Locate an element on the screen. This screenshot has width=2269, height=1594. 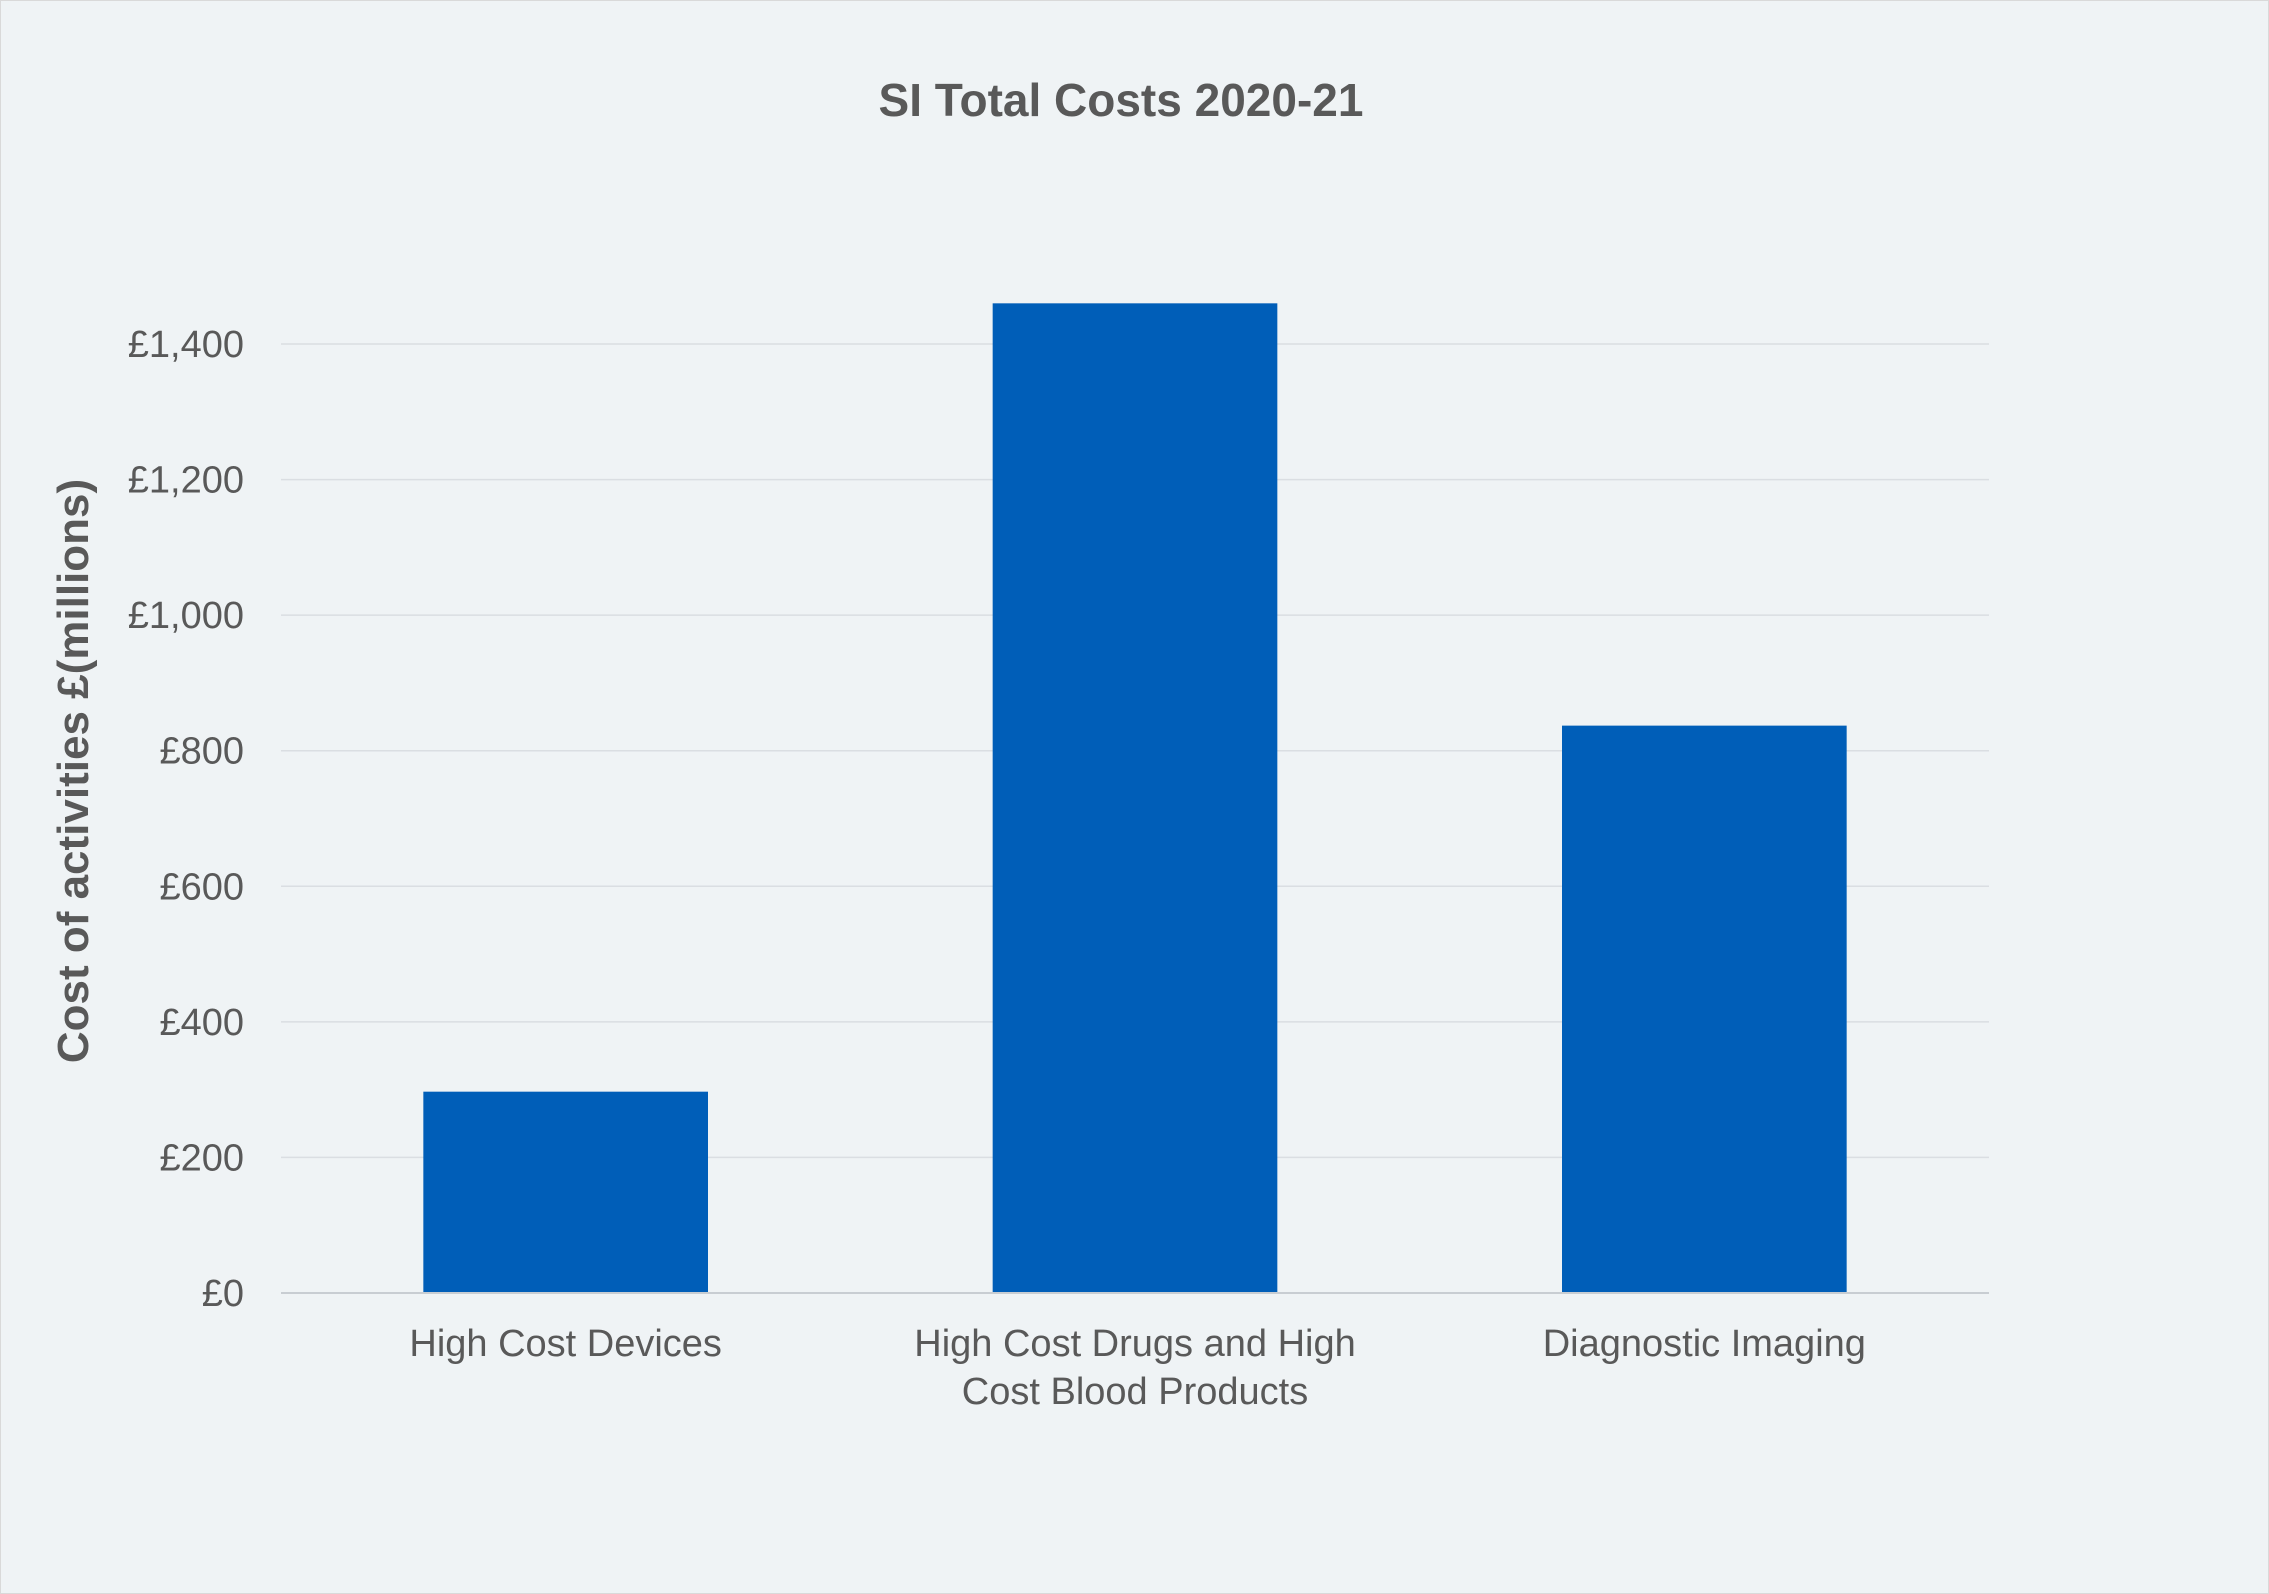
y-axis-title: Cost of activities £(millions) is located at coordinates (73, 771).